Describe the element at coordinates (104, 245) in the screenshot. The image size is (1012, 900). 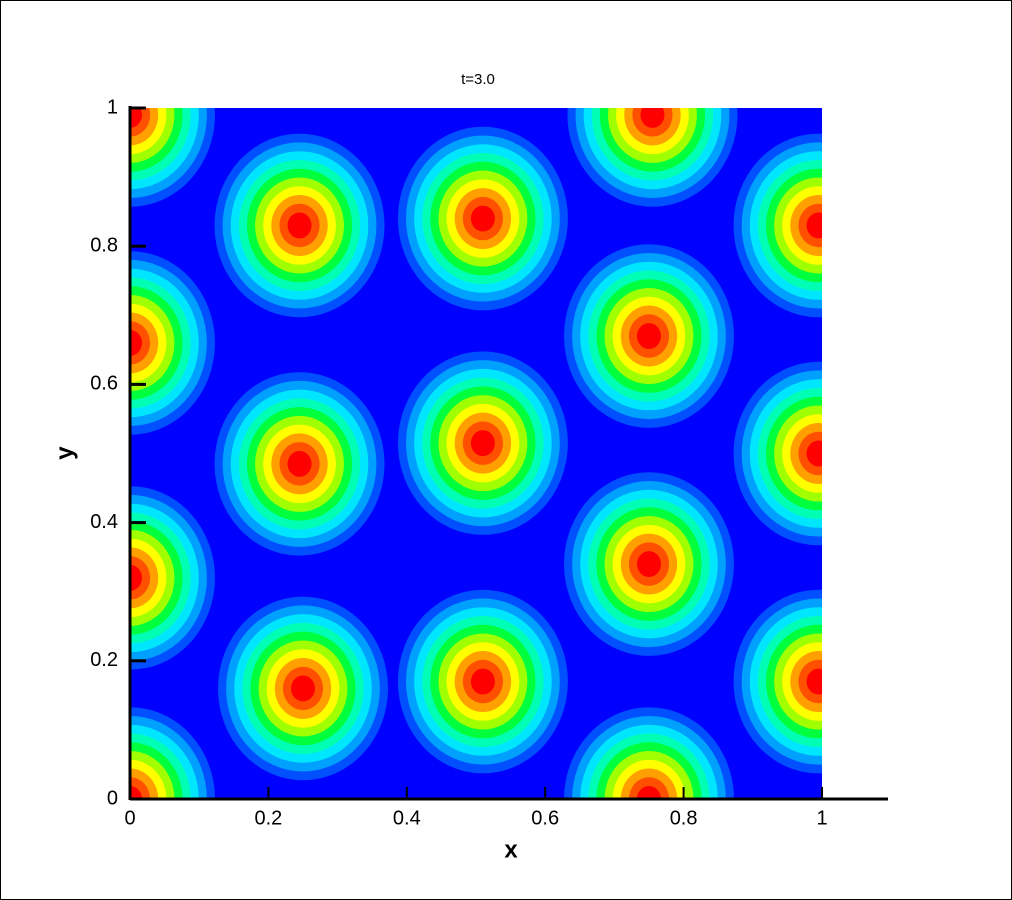
I see `y-tick-label: 0.8` at that location.